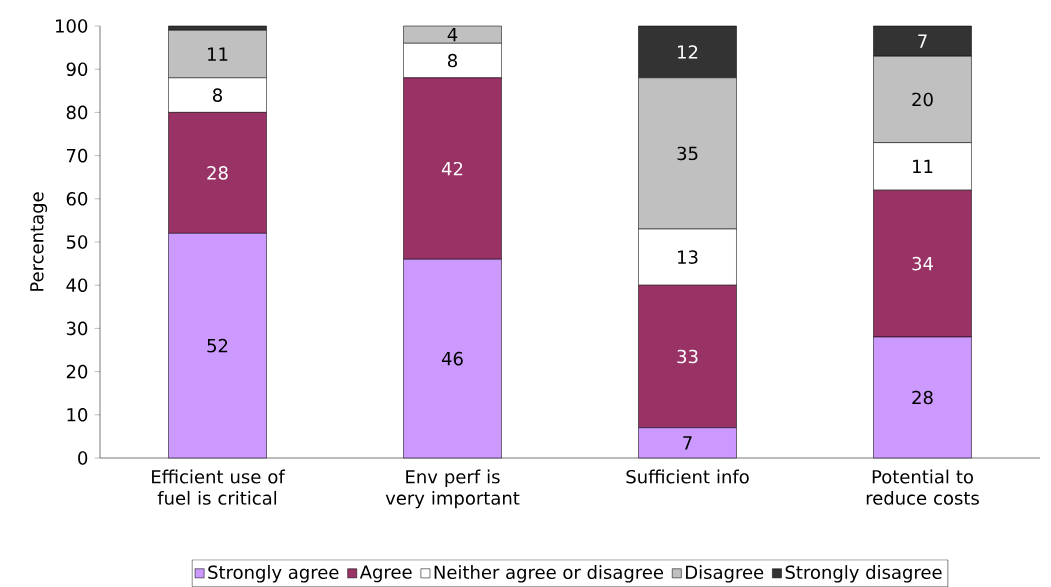  I want to click on y-tick-label: 70, so click(77, 155).